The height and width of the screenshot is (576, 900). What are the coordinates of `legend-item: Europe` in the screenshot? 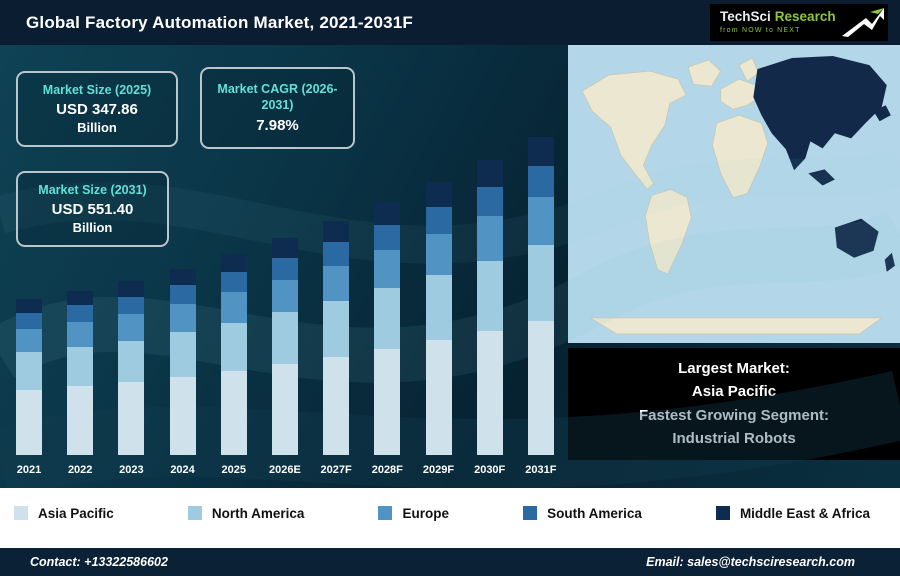 It's located at (413, 513).